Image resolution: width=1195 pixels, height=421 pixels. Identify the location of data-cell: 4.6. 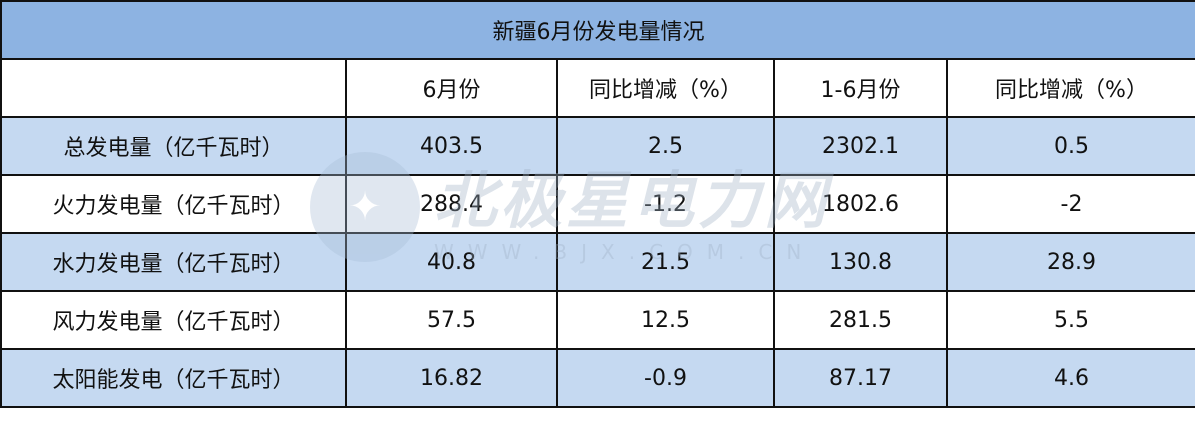
(1070, 378).